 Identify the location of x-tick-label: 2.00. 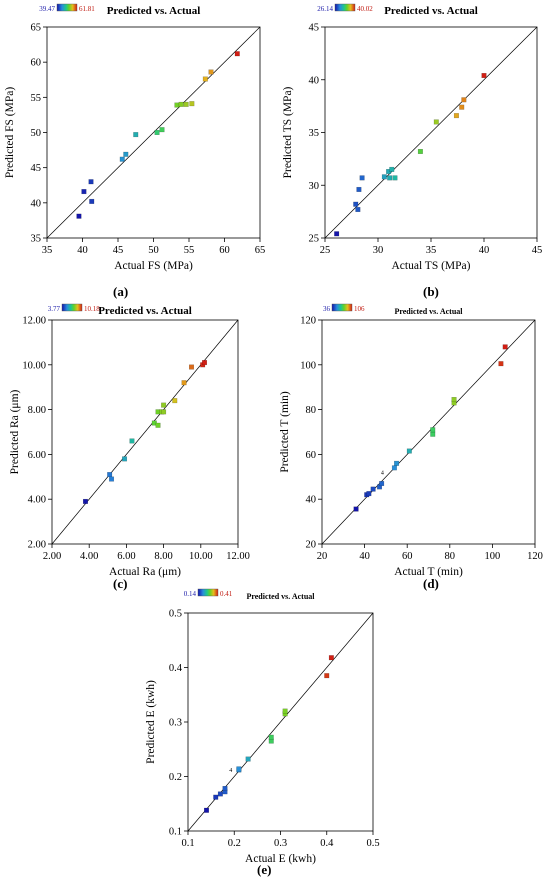
(52, 556).